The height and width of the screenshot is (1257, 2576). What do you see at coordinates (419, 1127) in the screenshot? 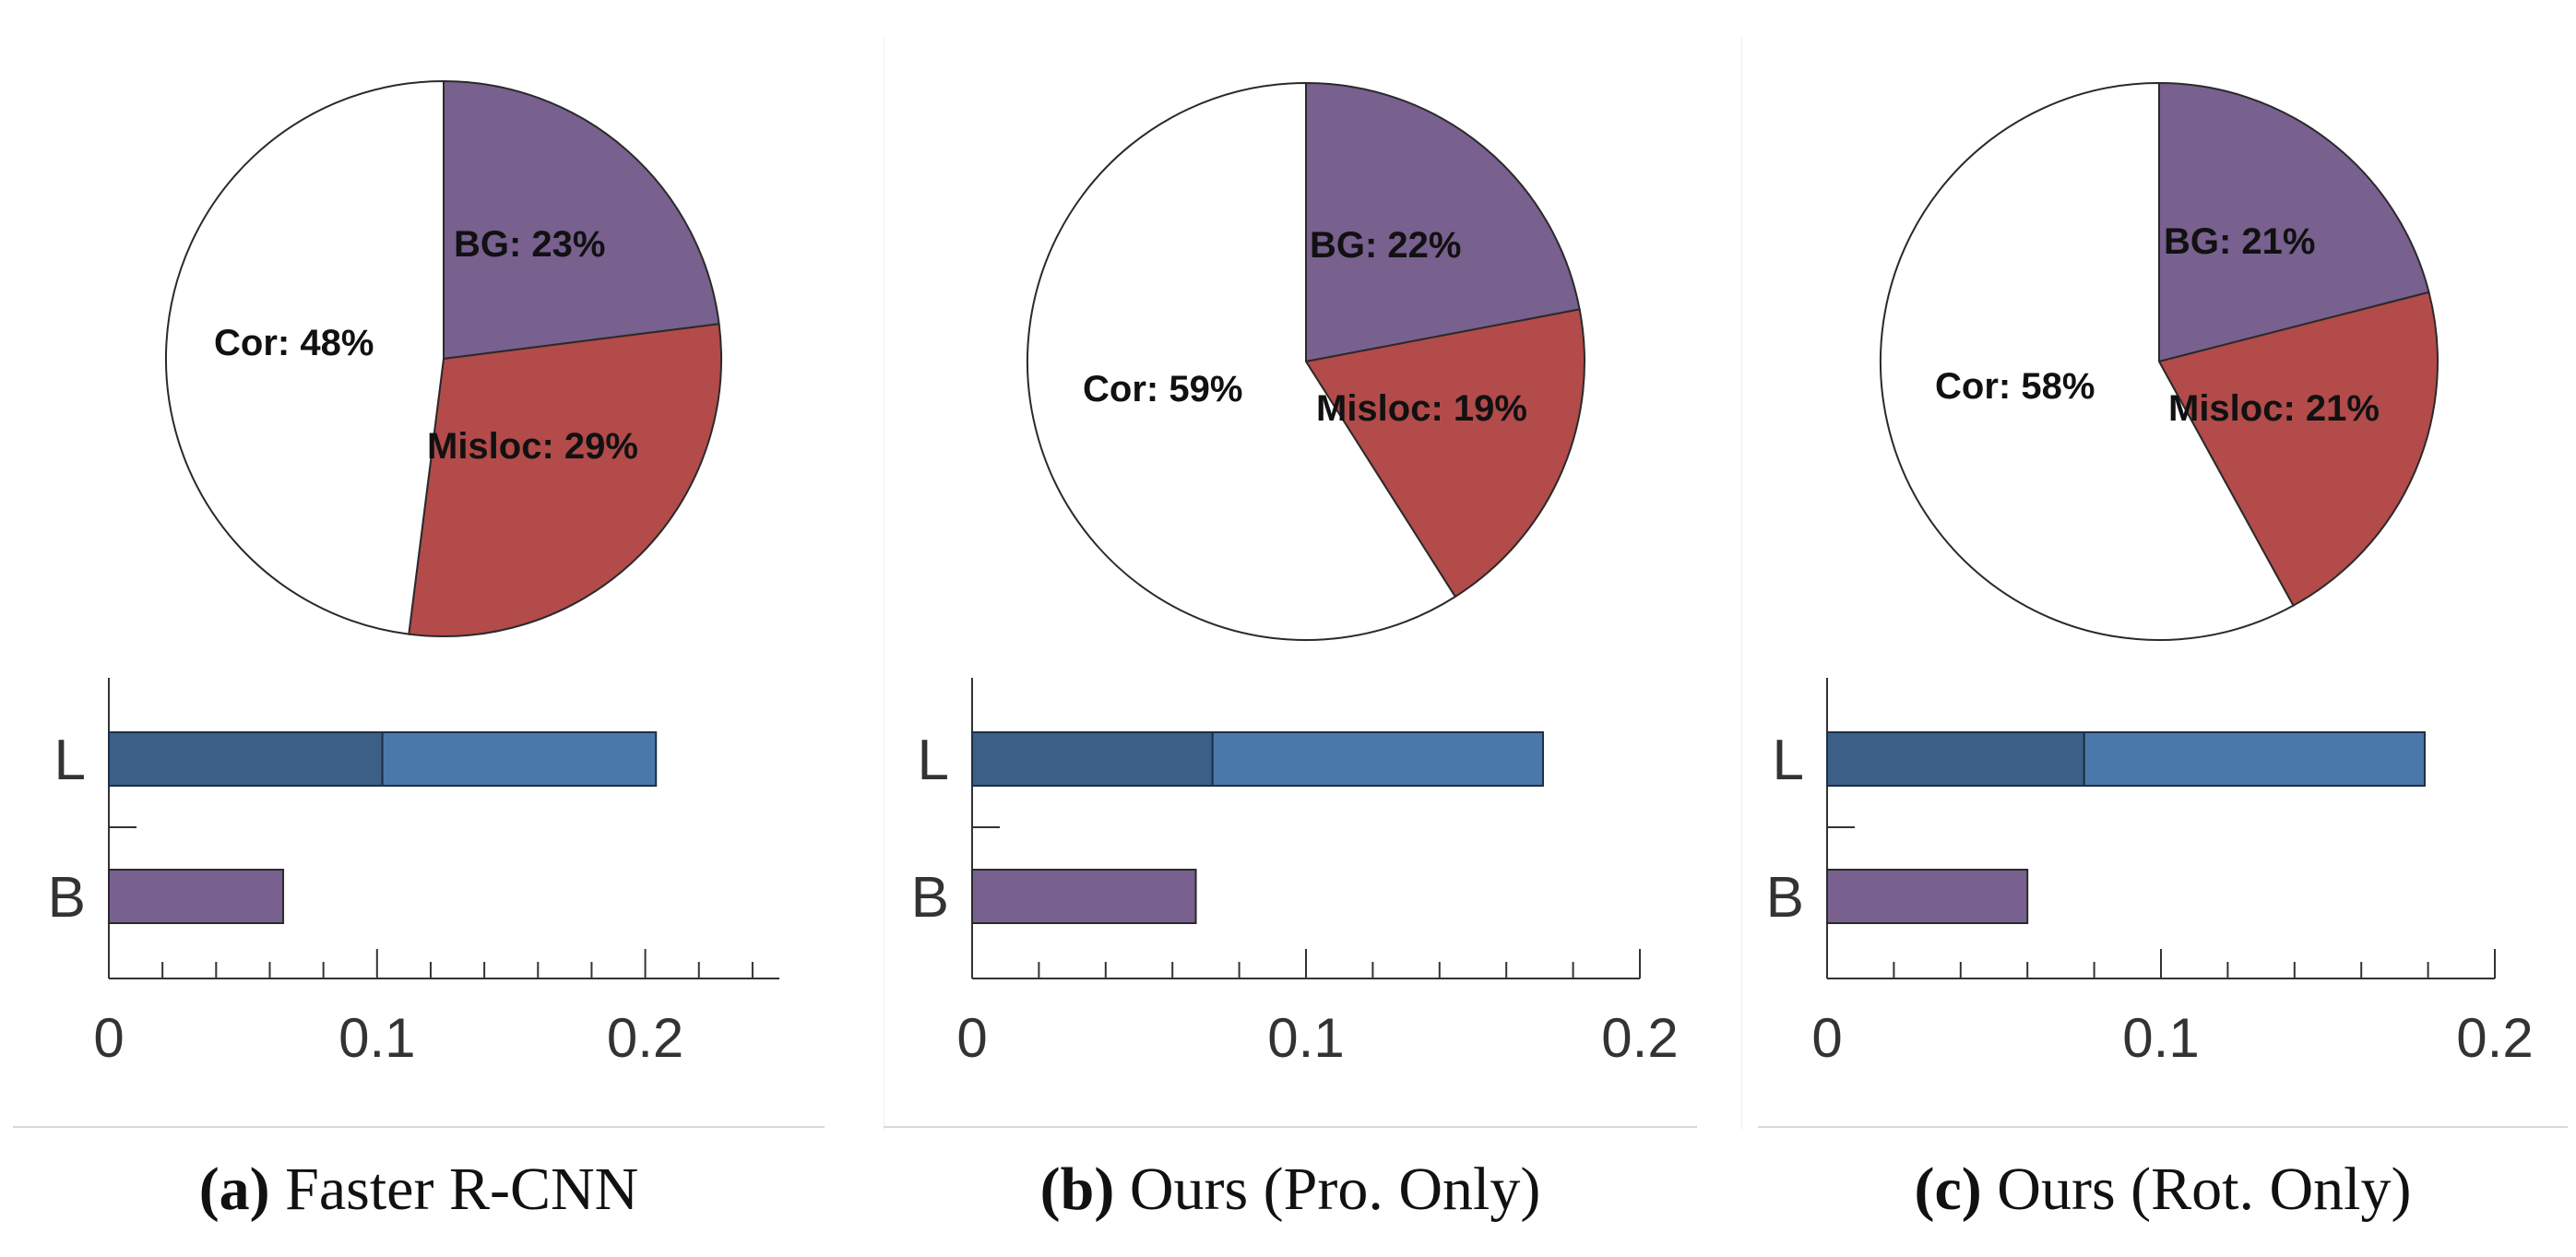
I see `caption-rule-a` at bounding box center [419, 1127].